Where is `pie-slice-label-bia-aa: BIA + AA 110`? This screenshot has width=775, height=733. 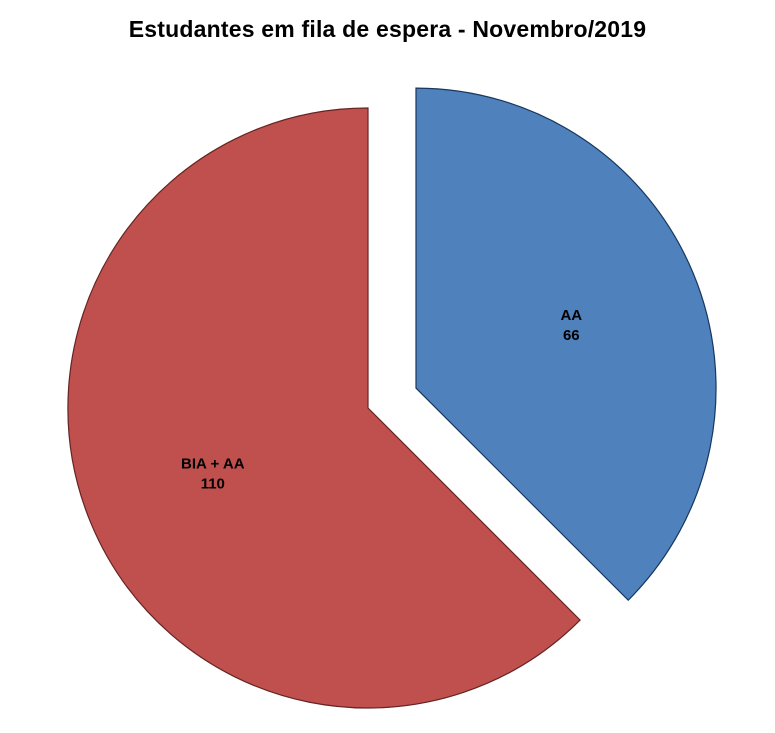 pie-slice-label-bia-aa: BIA + AA 110 is located at coordinates (213, 473).